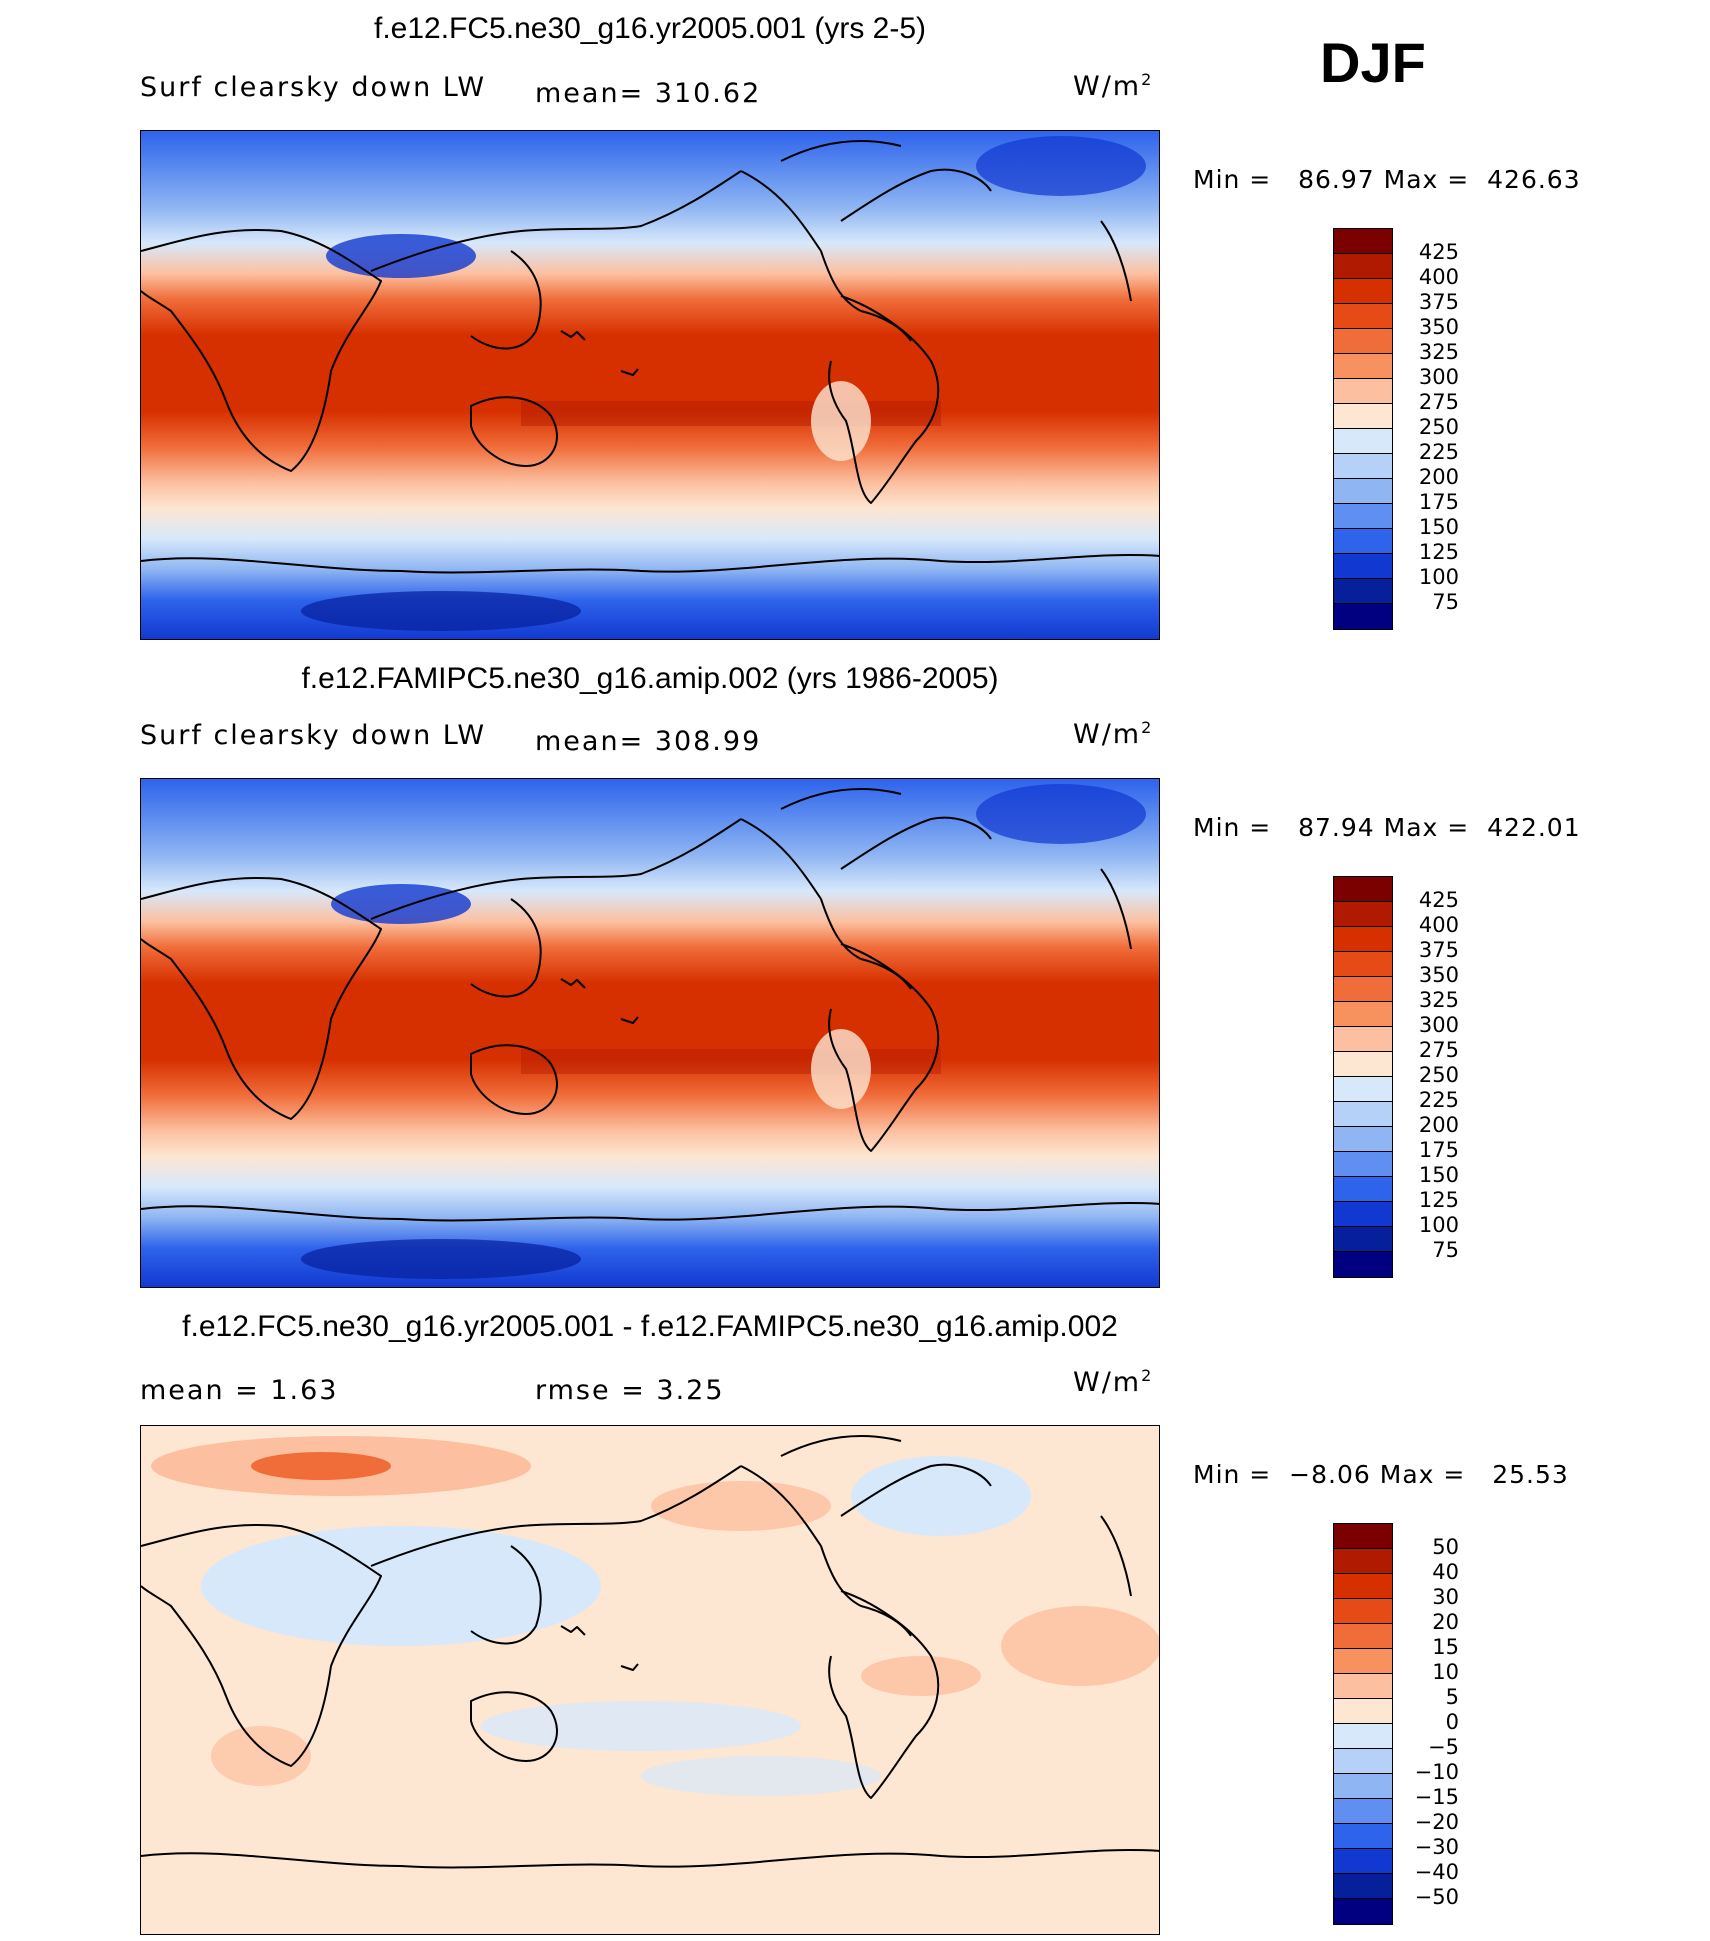 The width and height of the screenshot is (1710, 1941). What do you see at coordinates (1232, 1474) in the screenshot?
I see `panel-3-min-label: Min =` at bounding box center [1232, 1474].